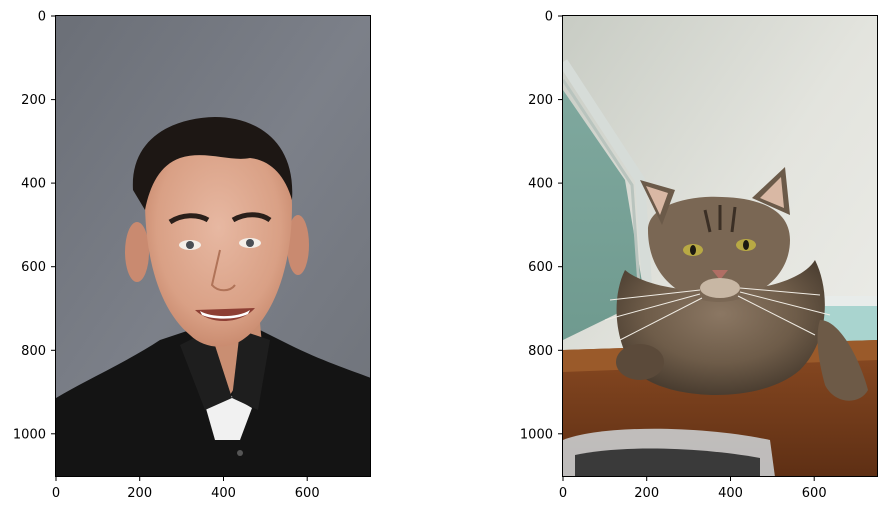  I want to click on left-xtick-label: 200, so click(139, 493).